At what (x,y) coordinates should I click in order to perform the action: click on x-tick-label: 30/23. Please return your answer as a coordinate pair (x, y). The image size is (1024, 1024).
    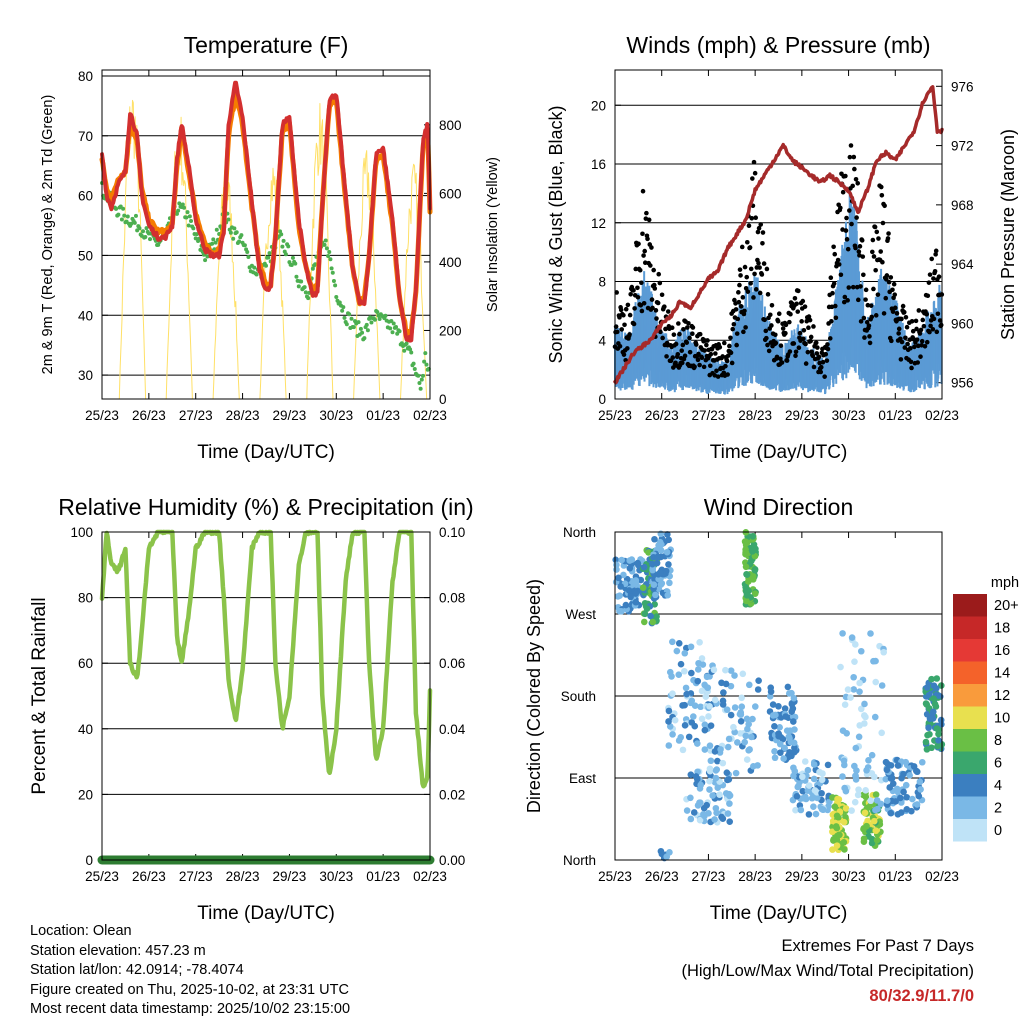
    Looking at the image, I should click on (849, 415).